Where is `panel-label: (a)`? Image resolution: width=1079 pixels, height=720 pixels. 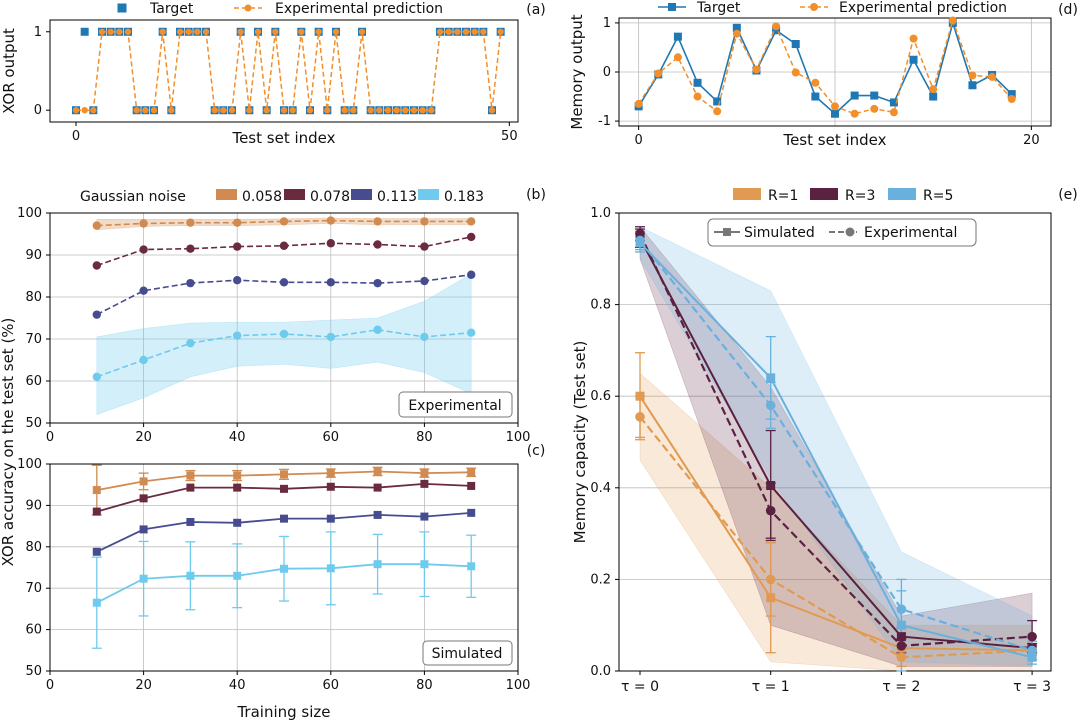 panel-label: (a) is located at coordinates (536, 10).